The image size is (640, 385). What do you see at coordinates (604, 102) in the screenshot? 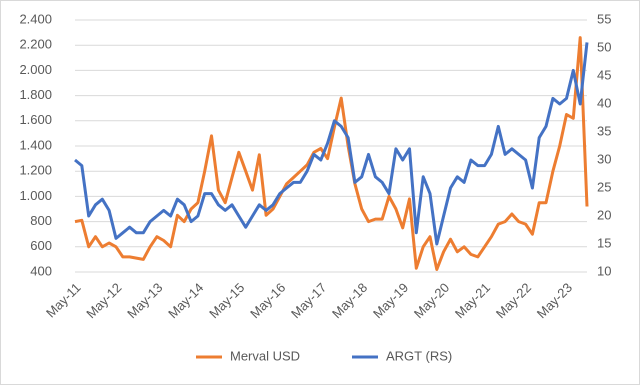
I see `y2-tick-label: 40` at bounding box center [604, 102].